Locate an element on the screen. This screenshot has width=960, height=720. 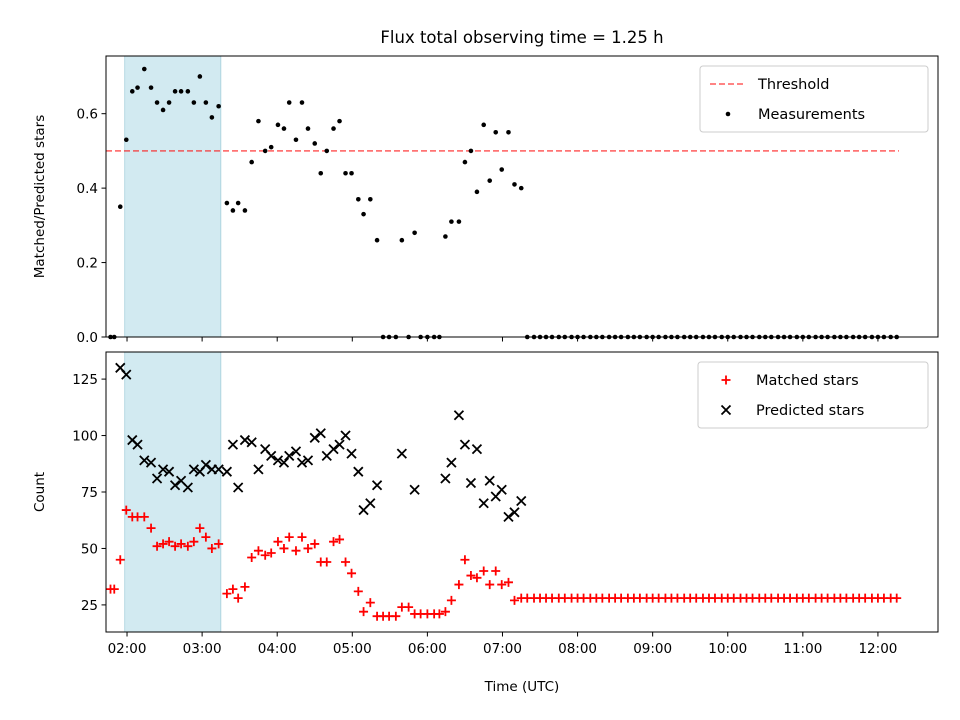
x-tick-label: 12:00 is located at coordinates (877, 649).